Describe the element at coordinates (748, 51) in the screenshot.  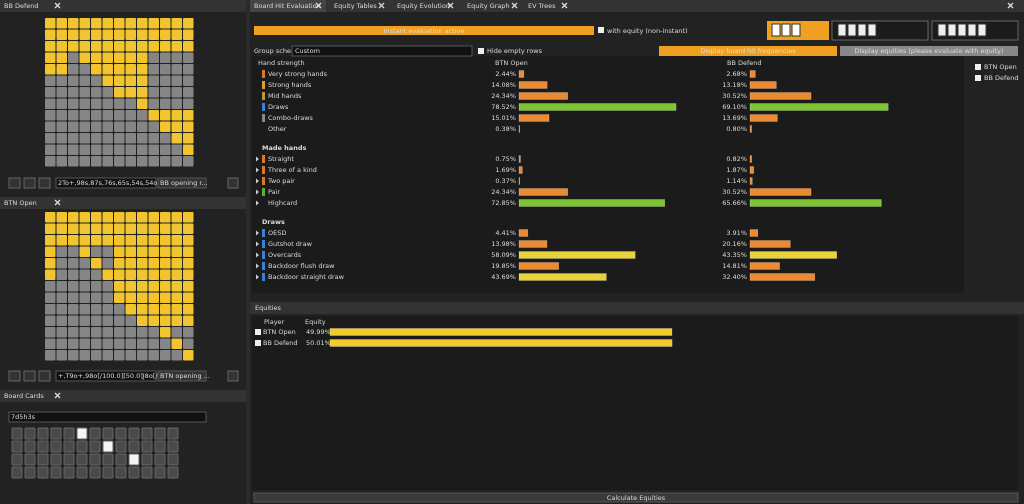
I see `button` at that location.